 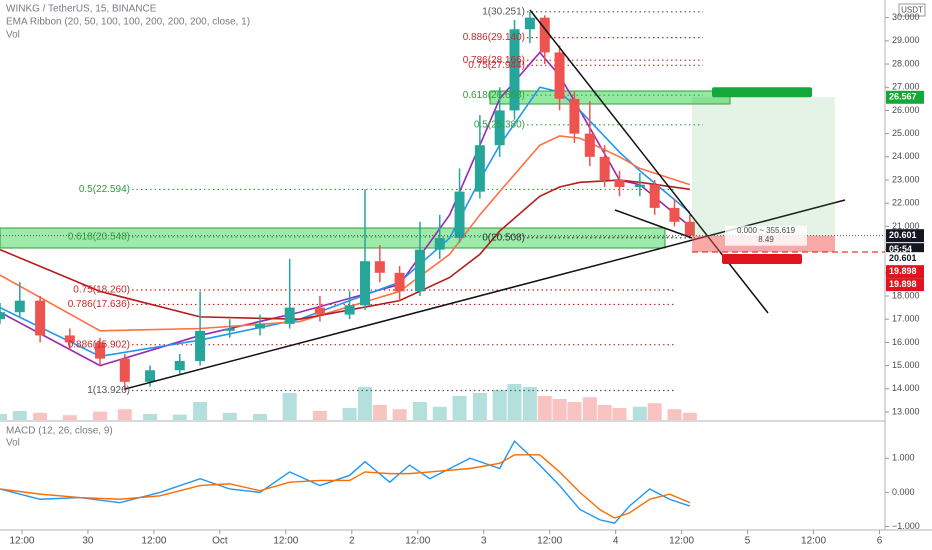 I want to click on y-tick-label: 21.000, so click(x=906, y=226).